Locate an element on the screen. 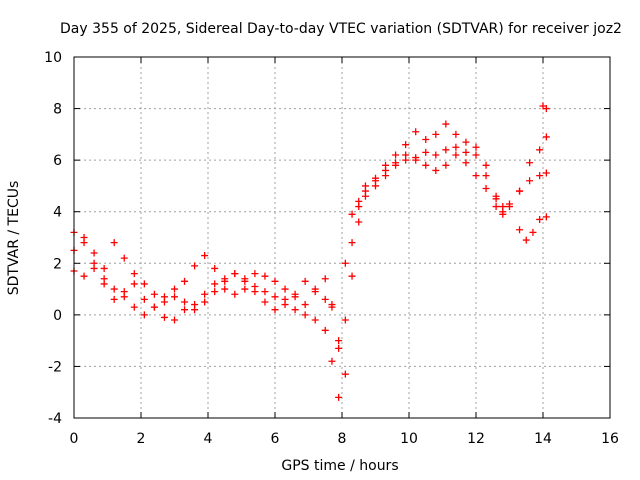  x-tick-labels: 0 2 4 6 8 10 12 14 16 is located at coordinates (344, 439).